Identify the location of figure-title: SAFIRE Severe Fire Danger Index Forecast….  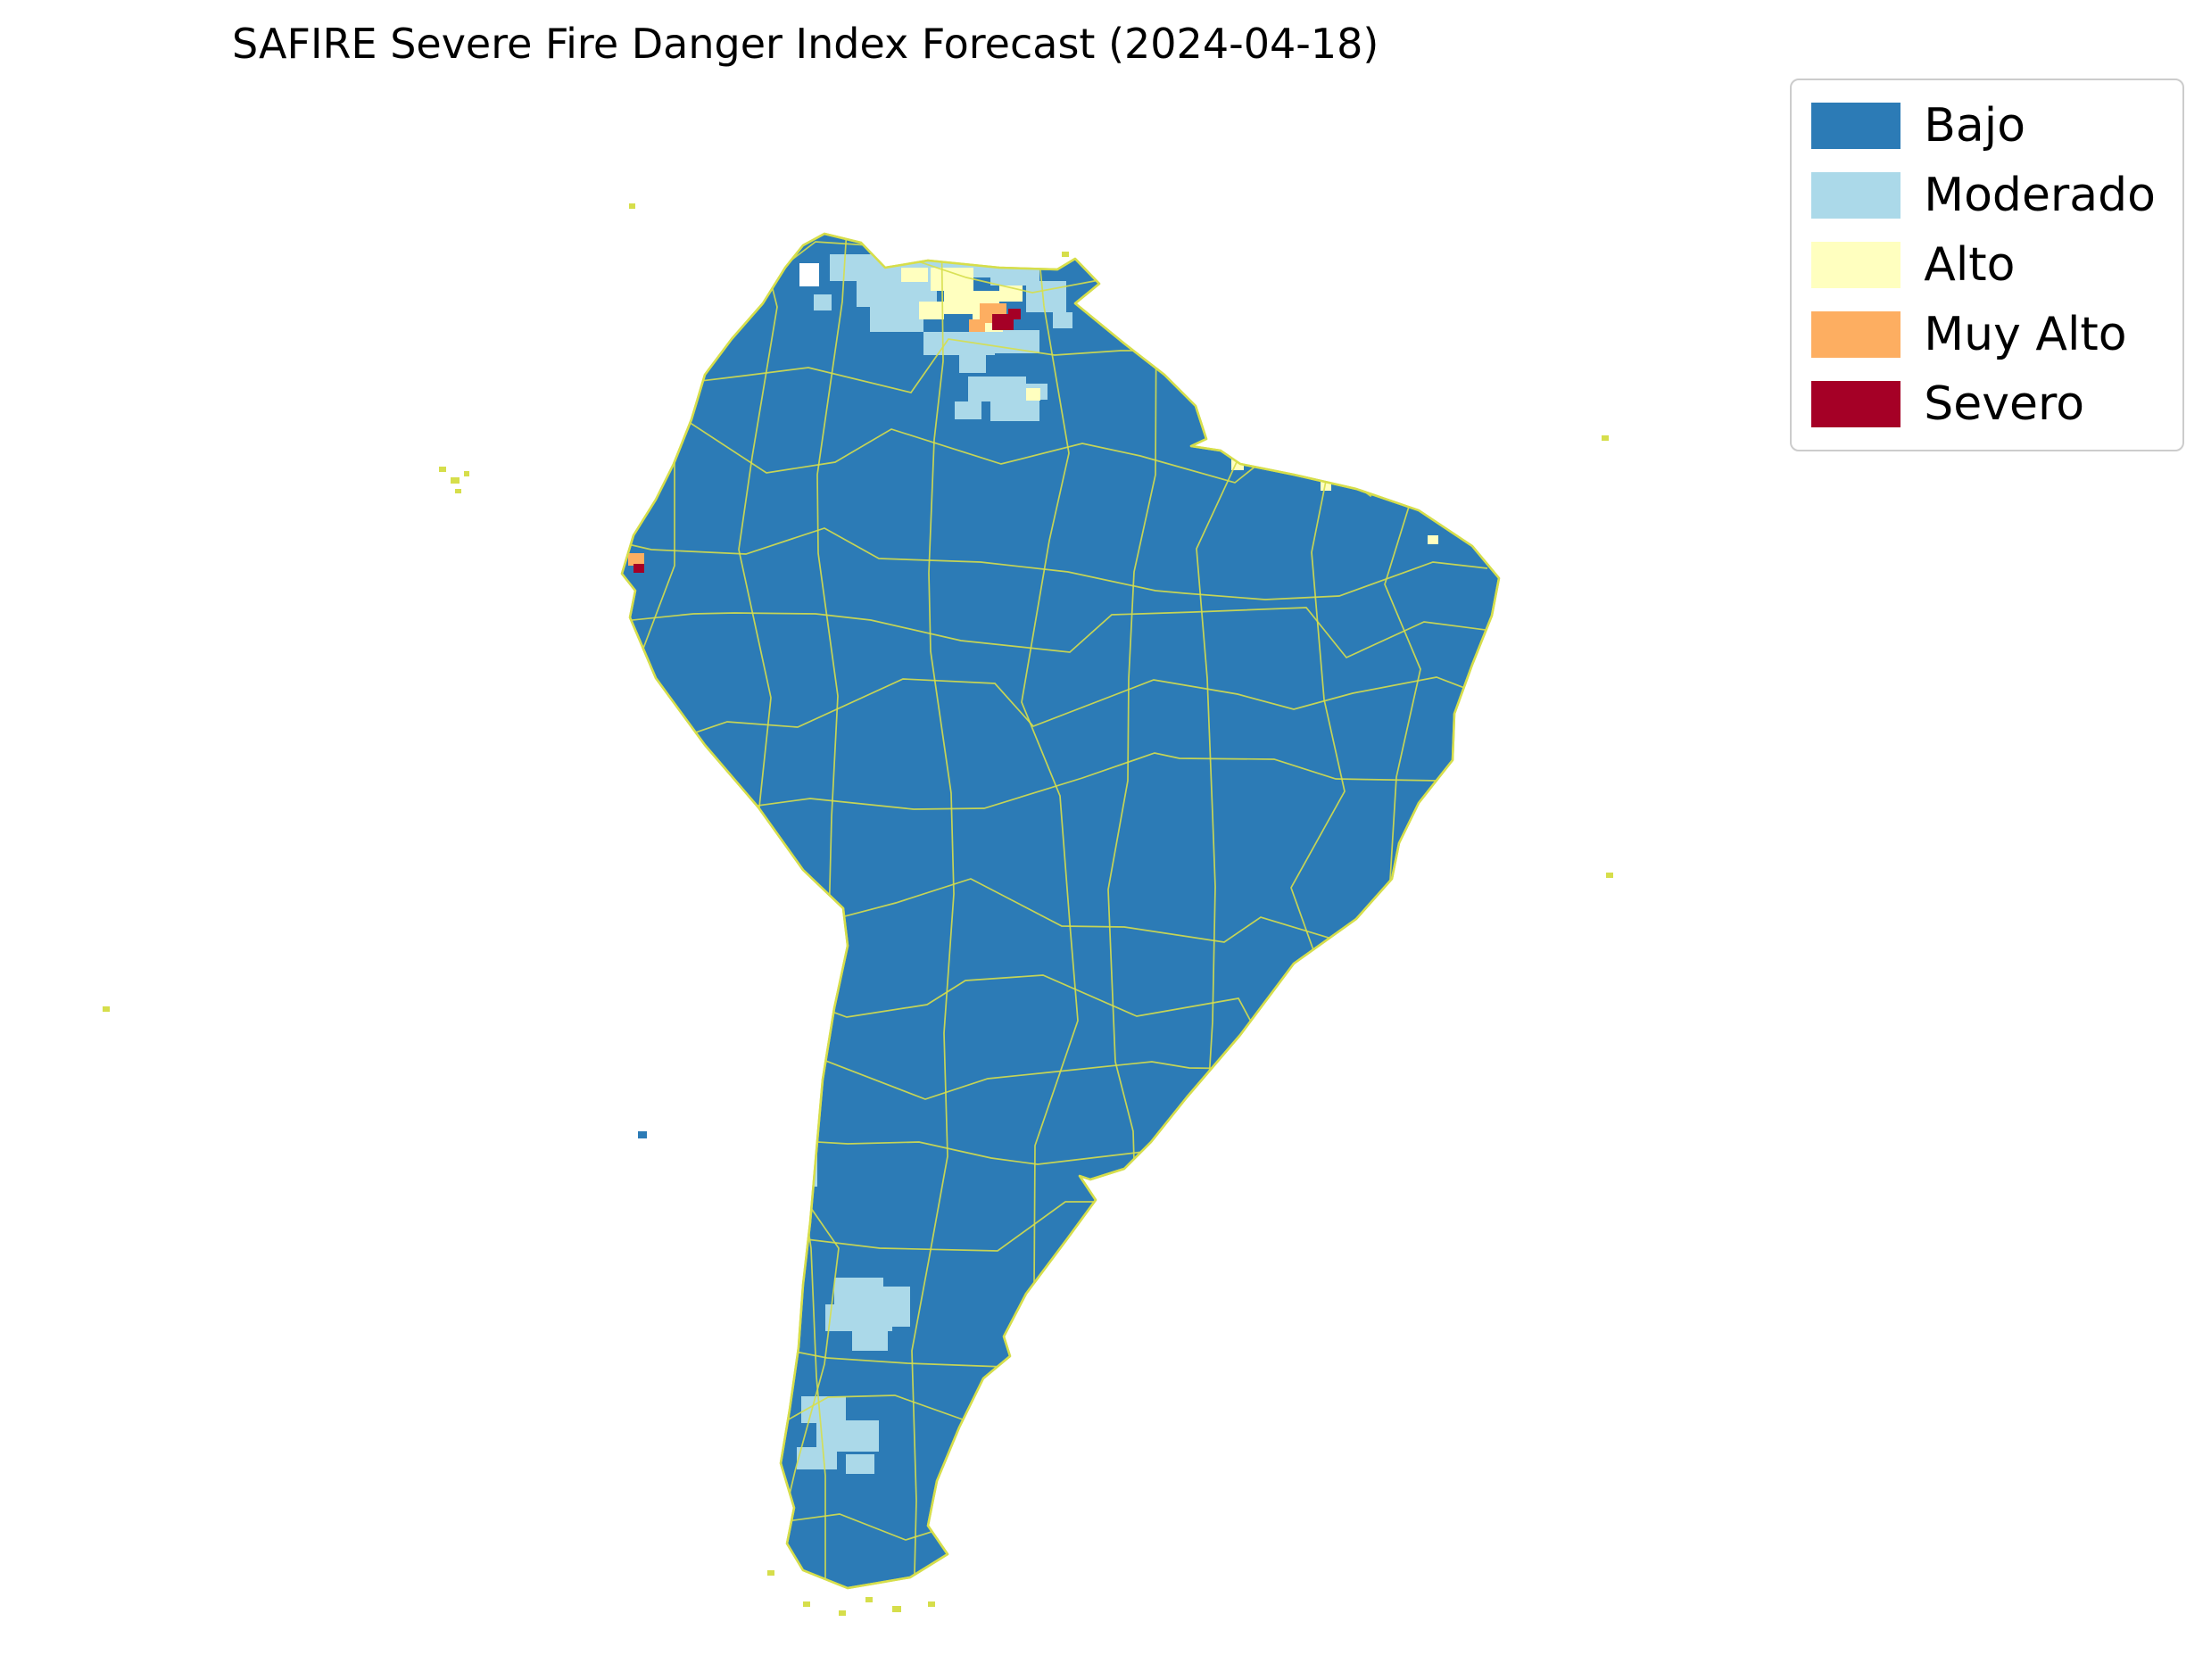
(805, 44).